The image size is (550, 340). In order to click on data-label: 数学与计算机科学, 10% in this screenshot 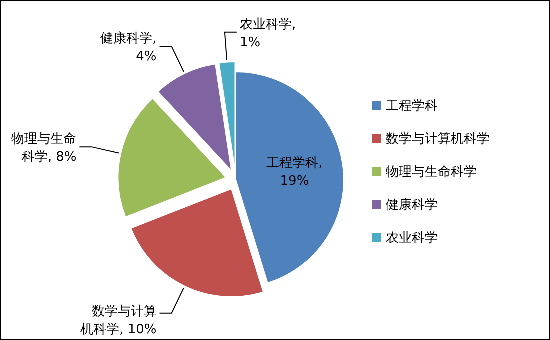, I will do `click(118, 321)`.